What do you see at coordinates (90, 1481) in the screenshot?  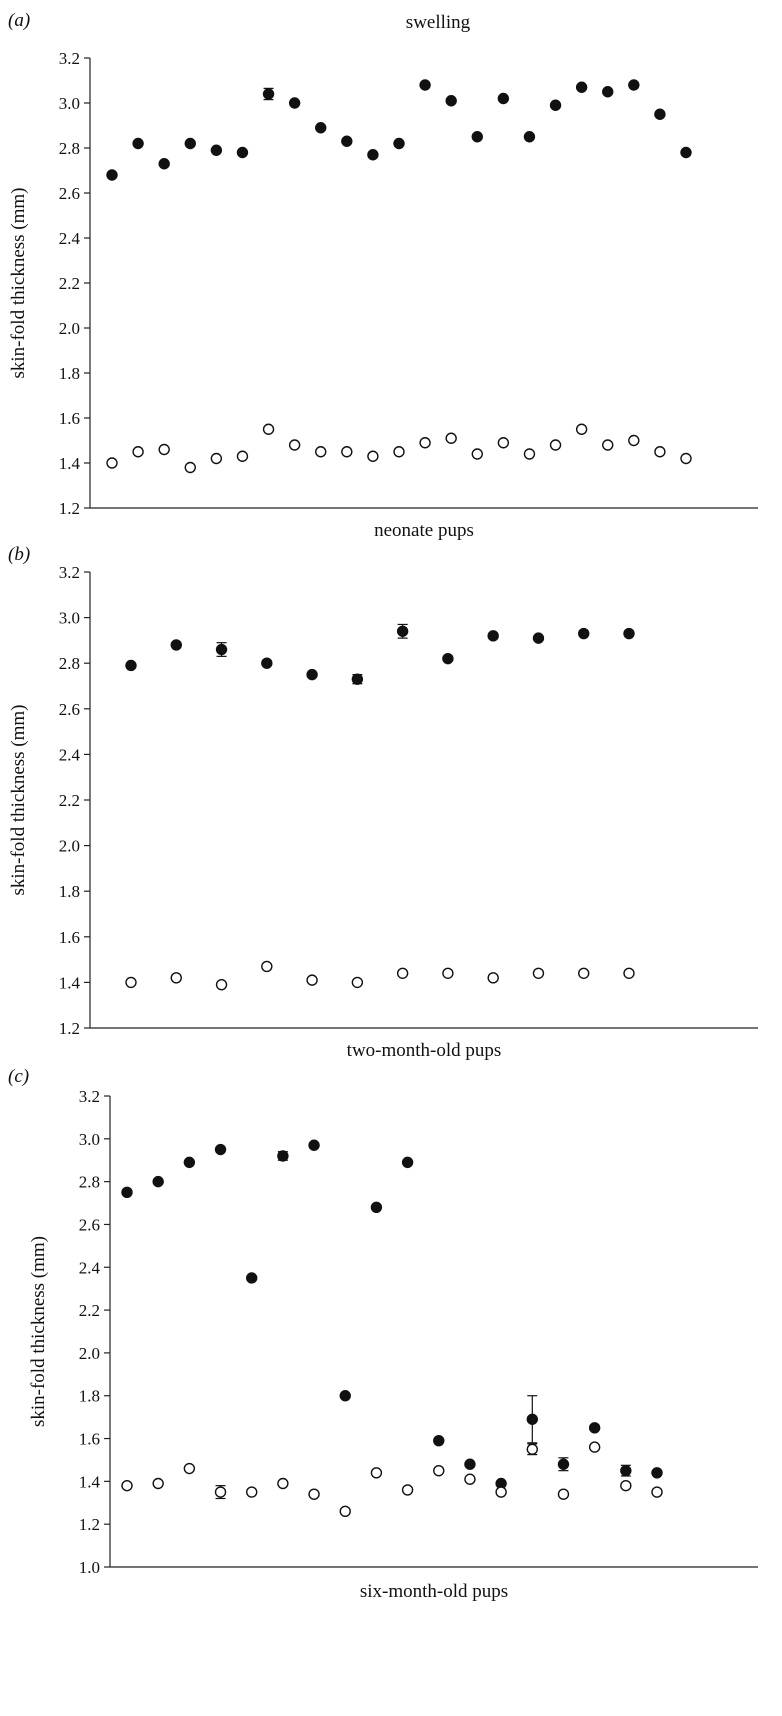 I see `y-tick-label: 1.4` at bounding box center [90, 1481].